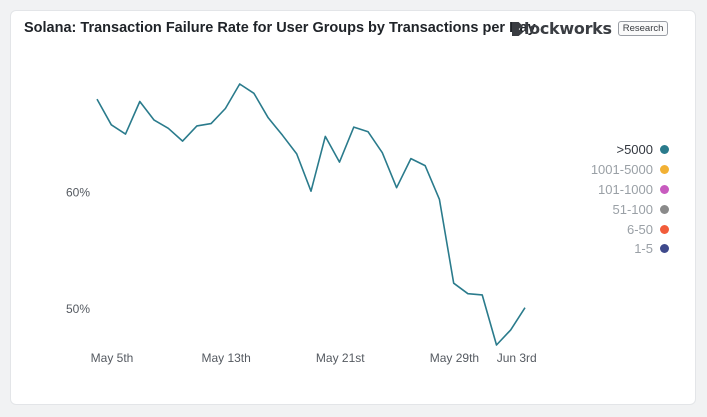  Describe the element at coordinates (621, 170) in the screenshot. I see `legend-label: 1001-5000` at that location.